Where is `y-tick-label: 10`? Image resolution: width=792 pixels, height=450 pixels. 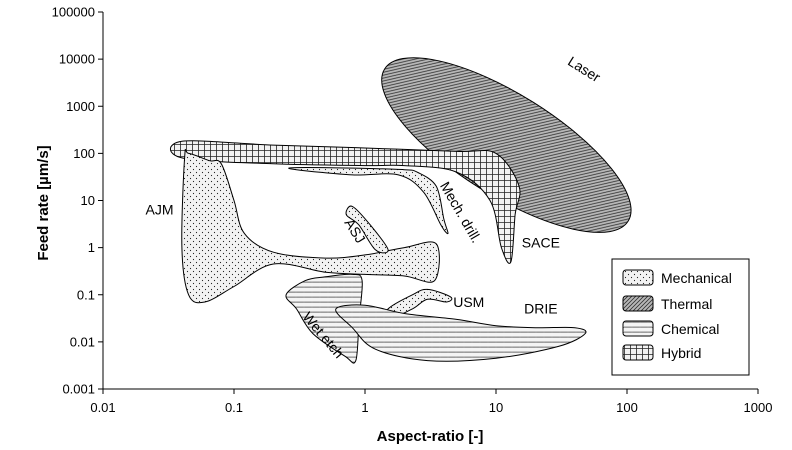 y-tick-label: 10 is located at coordinates (88, 200).